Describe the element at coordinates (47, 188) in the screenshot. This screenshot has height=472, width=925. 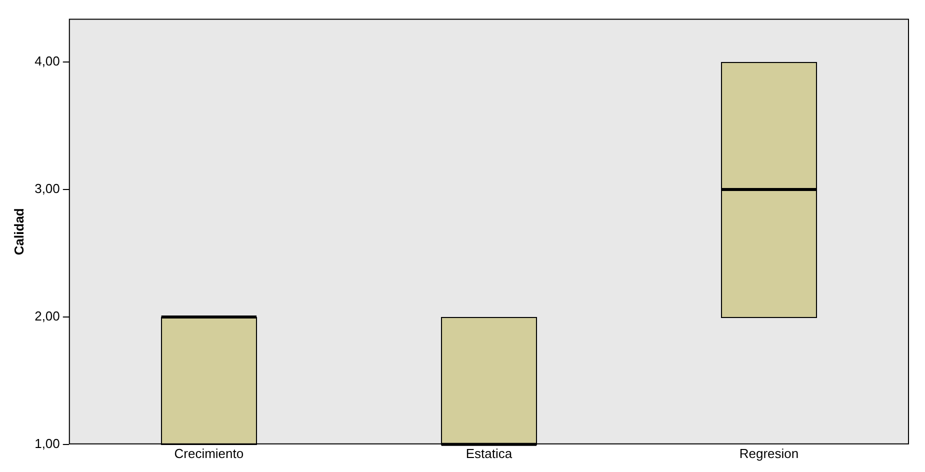
I see `y-tick-label: 3,00` at that location.